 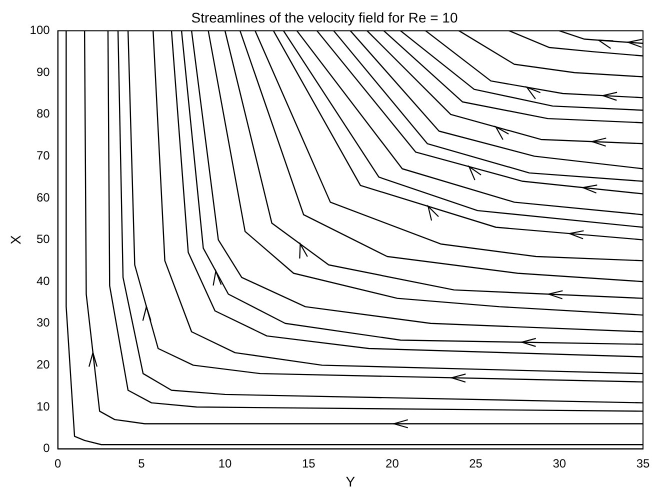 I want to click on x-tick-label: 5, so click(x=142, y=463).